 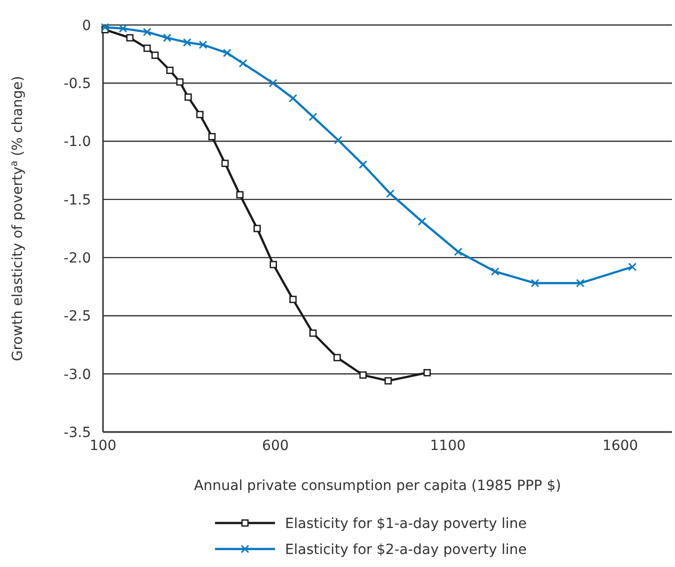 What do you see at coordinates (86, 26) in the screenshot?
I see `y-tick-label: 0` at bounding box center [86, 26].